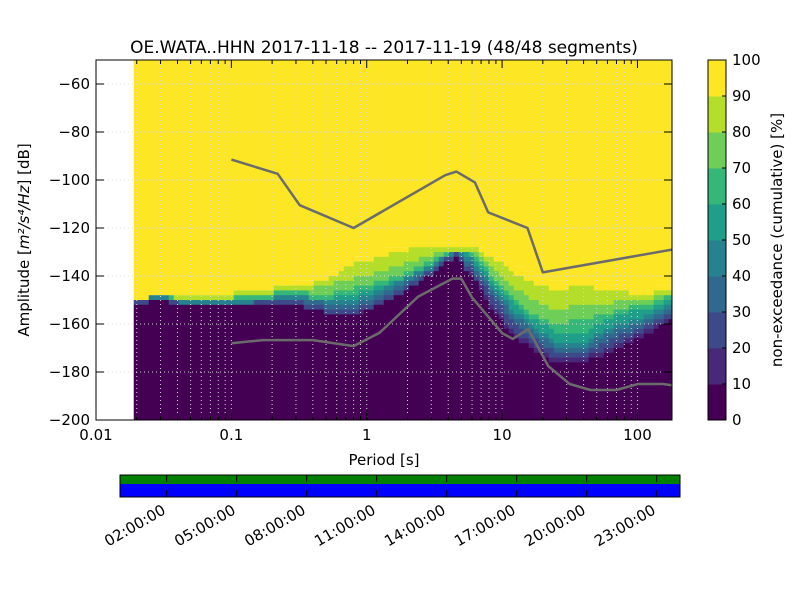 The image size is (800, 600). I want to click on colorbar-tick-label: 40, so click(741, 276).